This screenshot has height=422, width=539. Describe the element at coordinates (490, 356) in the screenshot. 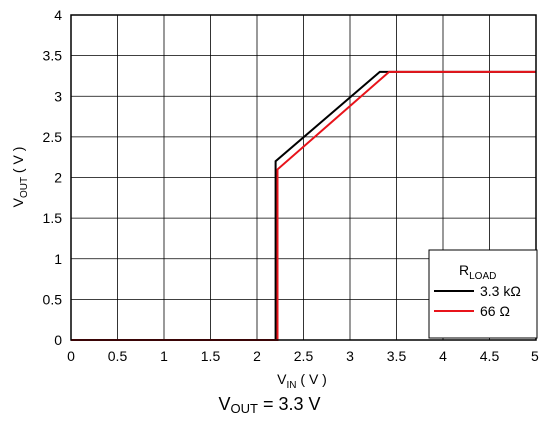

I see `x-tick-label: 4.5` at that location.